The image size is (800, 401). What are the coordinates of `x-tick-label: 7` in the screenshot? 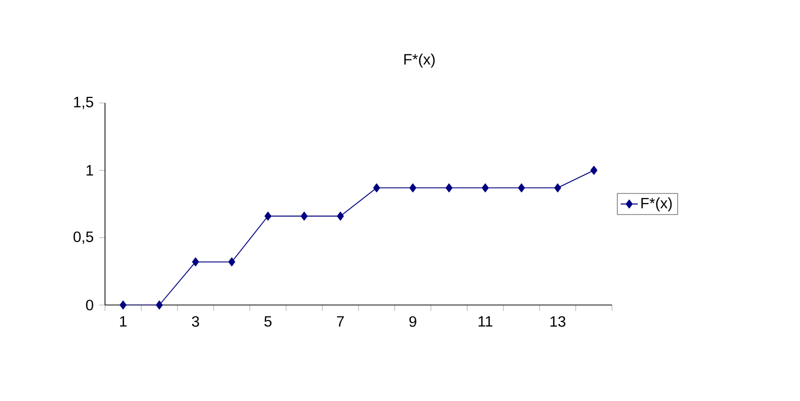 It's located at (340, 321).